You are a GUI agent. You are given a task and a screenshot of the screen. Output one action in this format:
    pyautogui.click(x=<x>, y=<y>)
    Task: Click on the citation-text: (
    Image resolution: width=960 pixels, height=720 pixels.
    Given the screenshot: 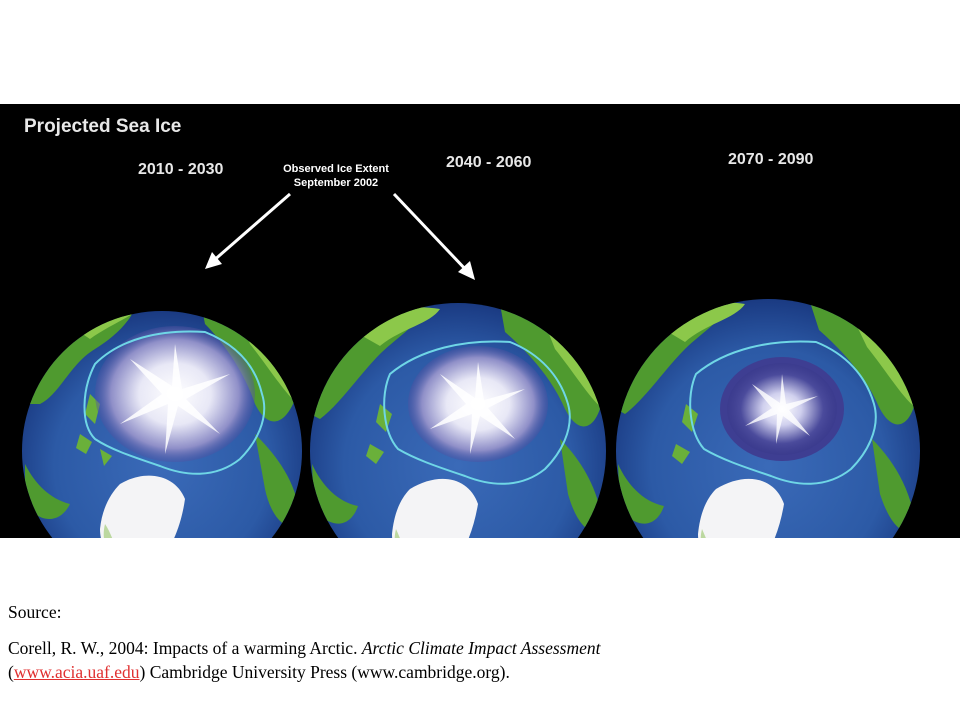 What is the action you would take?
    pyautogui.click(x=11, y=672)
    